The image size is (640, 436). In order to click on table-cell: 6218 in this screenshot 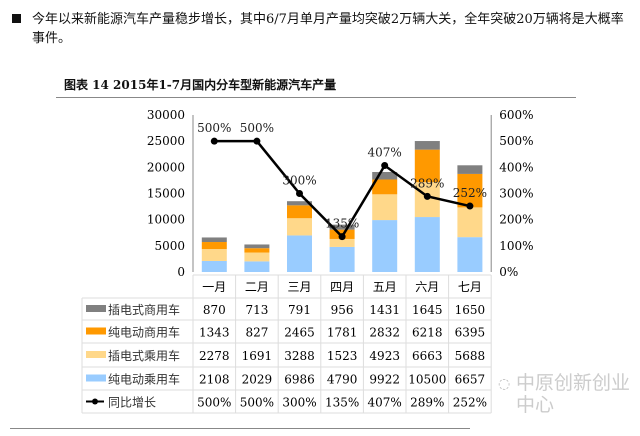, I will do `click(427, 333)`.